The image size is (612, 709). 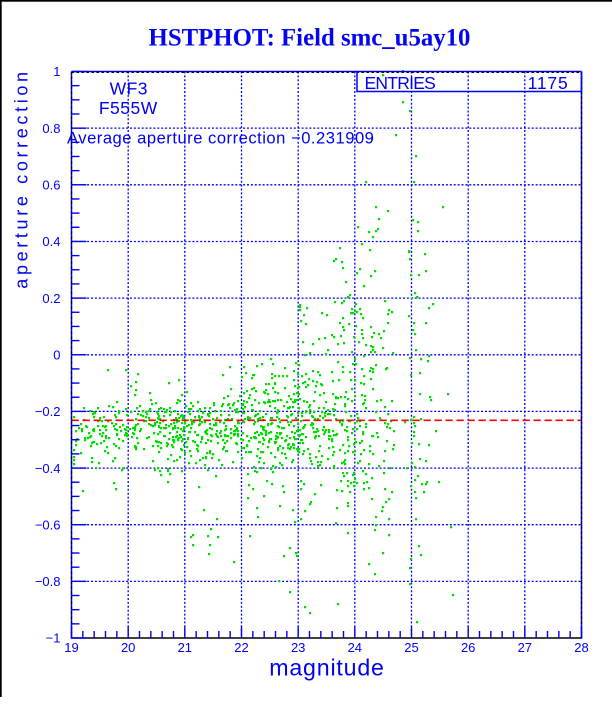 I want to click on svg-text: −0.6, so click(x=48, y=524).